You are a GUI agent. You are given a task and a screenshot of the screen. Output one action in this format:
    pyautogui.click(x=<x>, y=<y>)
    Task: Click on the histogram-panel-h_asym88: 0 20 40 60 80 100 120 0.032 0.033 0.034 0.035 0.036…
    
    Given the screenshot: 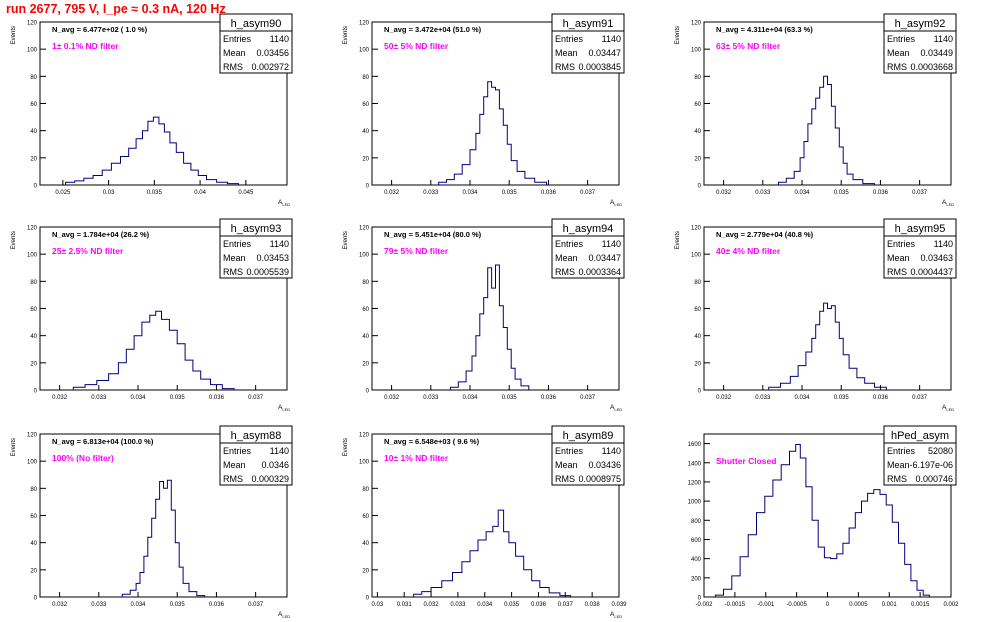 What is the action you would take?
    pyautogui.click(x=152, y=522)
    